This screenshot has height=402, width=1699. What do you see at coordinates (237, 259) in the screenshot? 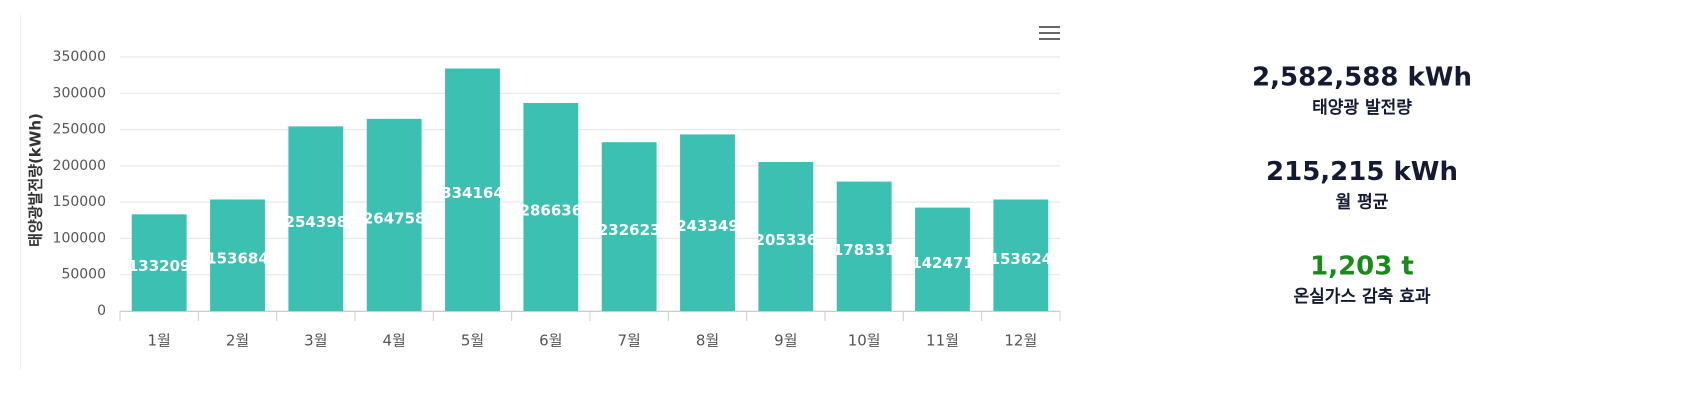
I see `data-label: 153684` at bounding box center [237, 259].